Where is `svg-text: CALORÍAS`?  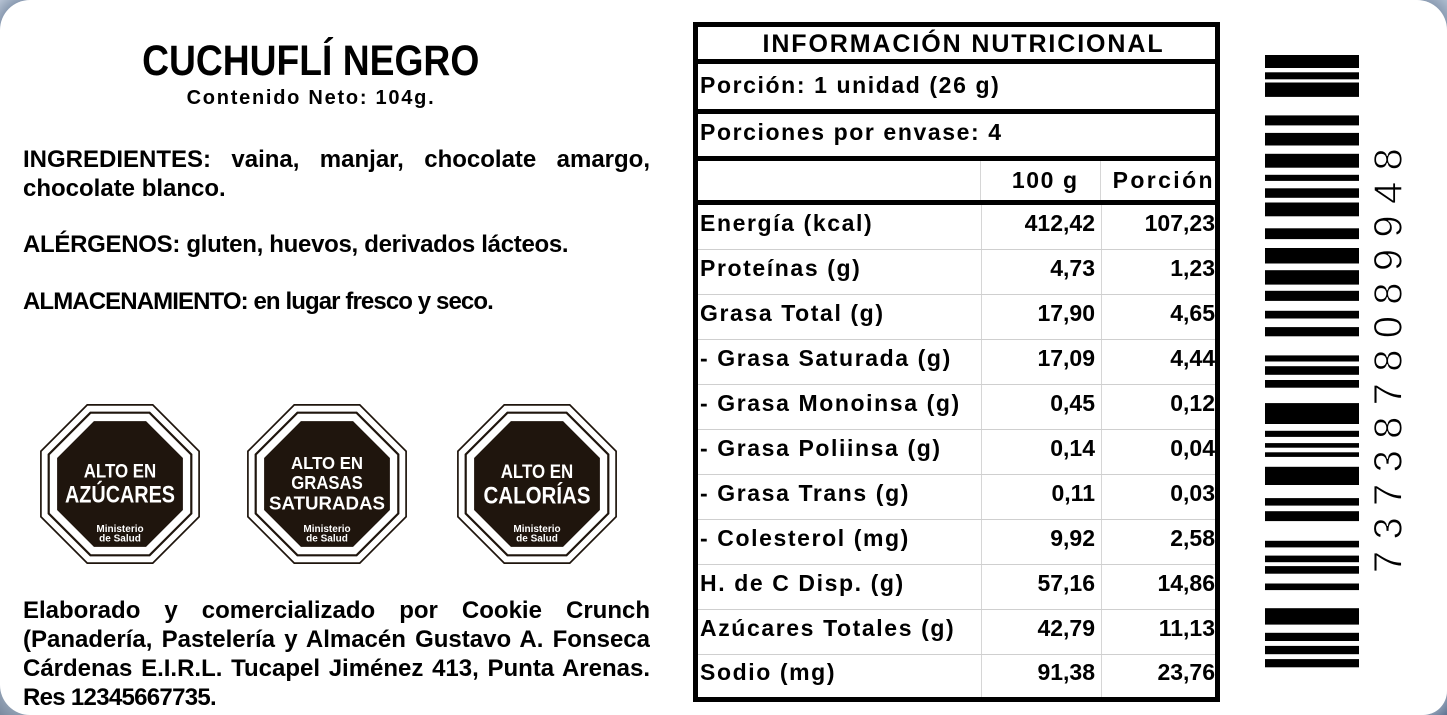
svg-text: CALORÍAS is located at coordinates (537, 495).